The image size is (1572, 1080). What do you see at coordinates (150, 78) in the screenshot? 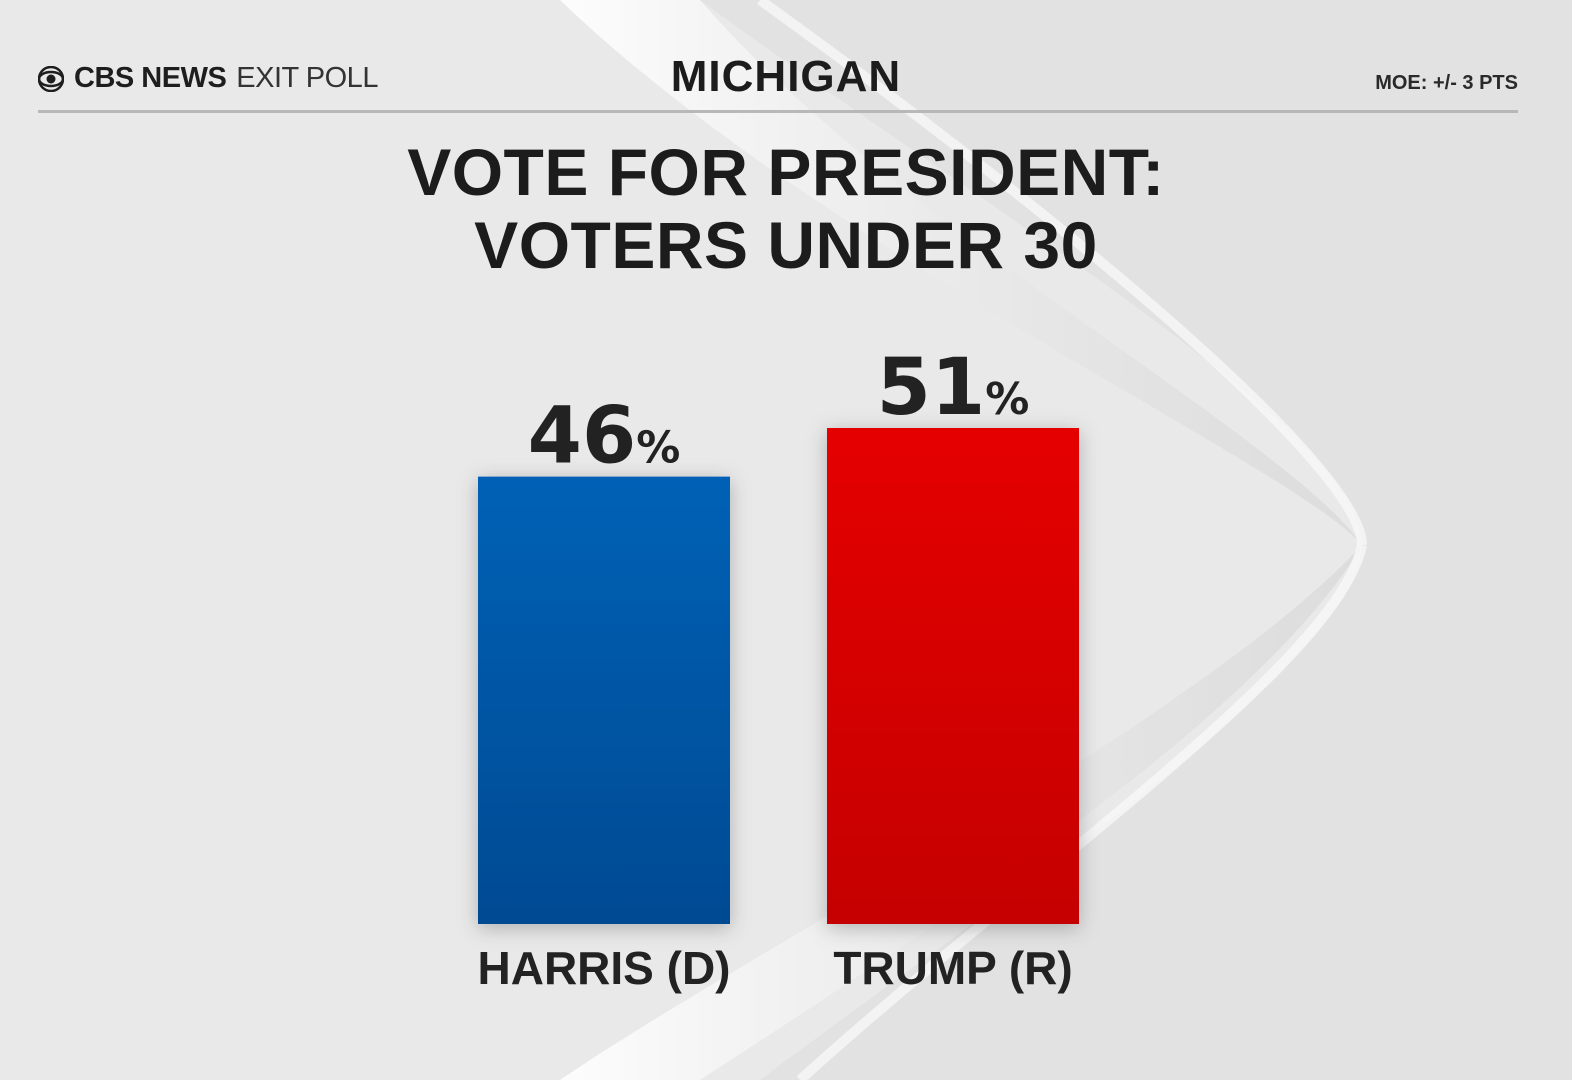
I see `brand-name: CBS NEWS` at bounding box center [150, 78].